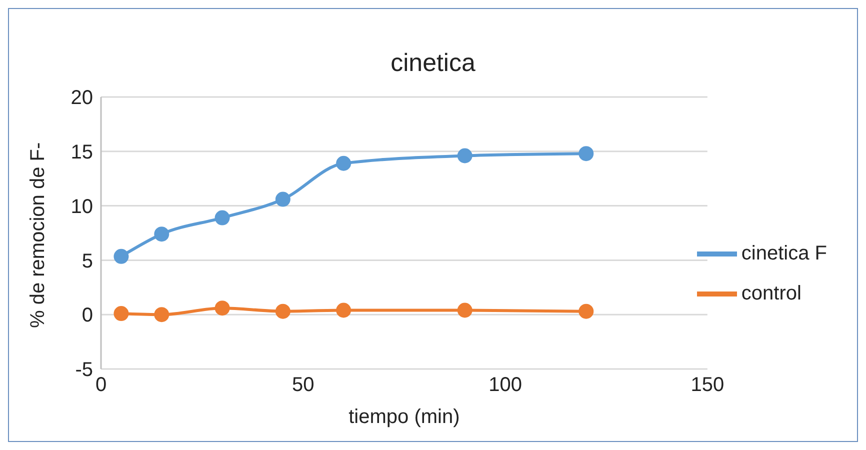 This screenshot has width=866, height=450. I want to click on y-tick-label: 5, so click(87, 261).